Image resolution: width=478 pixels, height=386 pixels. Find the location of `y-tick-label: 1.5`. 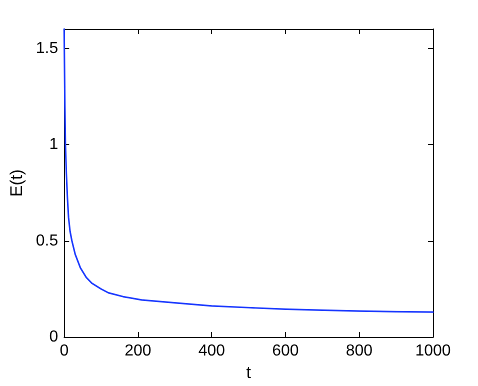

y-tick-label: 1.5 is located at coordinates (47, 48).